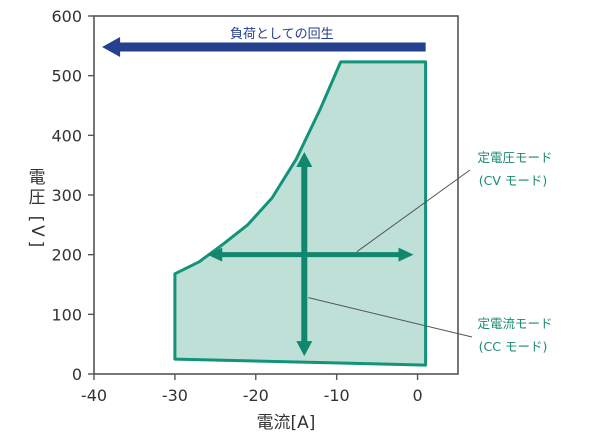 This screenshot has height=435, width=598. Describe the element at coordinates (514, 157) in the screenshot. I see `cv-mode-label-line1: 定電圧モード` at that location.